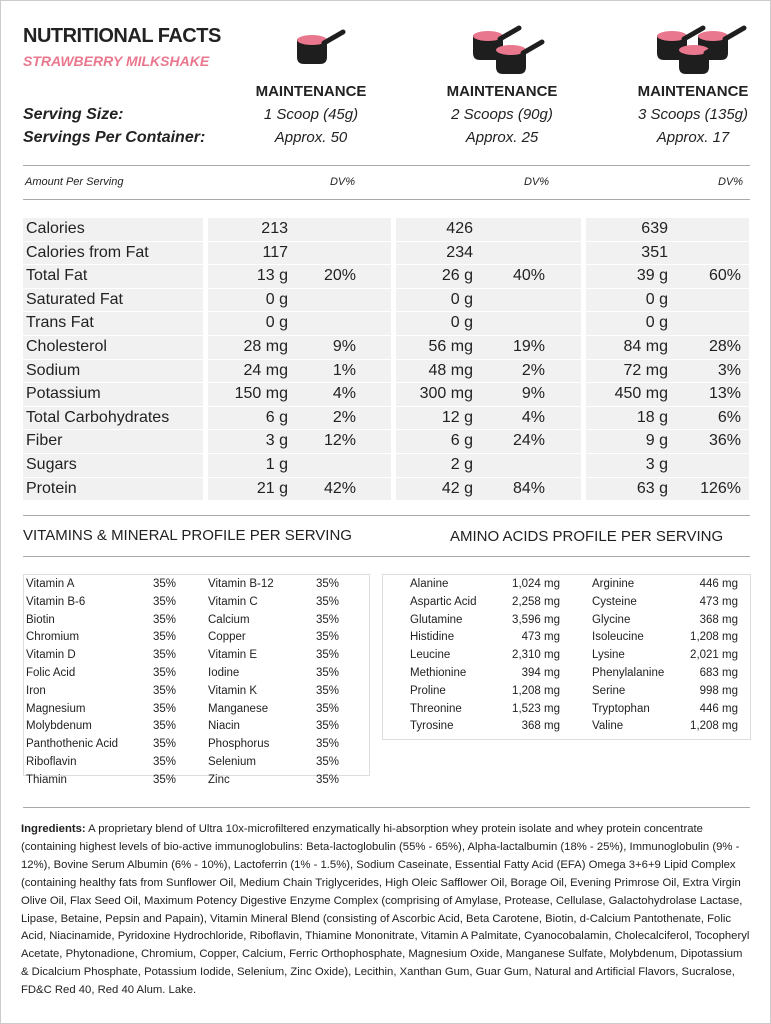  Describe the element at coordinates (311, 114) in the screenshot. I see `serving-amount: 1 Scoop (45g)` at that location.